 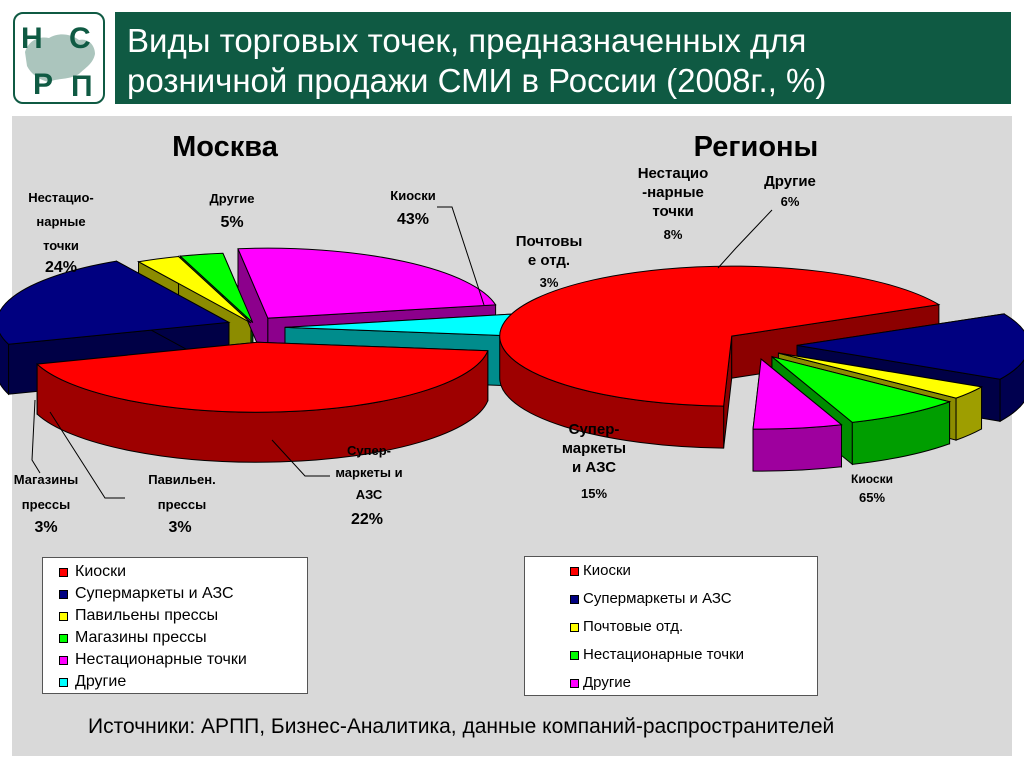 What do you see at coordinates (368, 485) in the screenshot?
I see `data-label: Супер-маркеты и АЗС 22%` at bounding box center [368, 485].